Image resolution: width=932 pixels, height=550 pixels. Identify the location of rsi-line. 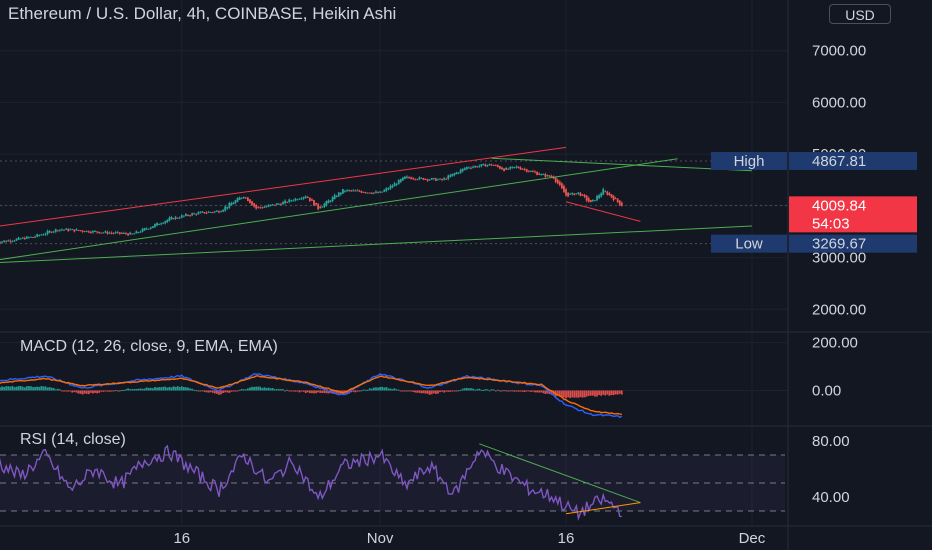
(311, 482).